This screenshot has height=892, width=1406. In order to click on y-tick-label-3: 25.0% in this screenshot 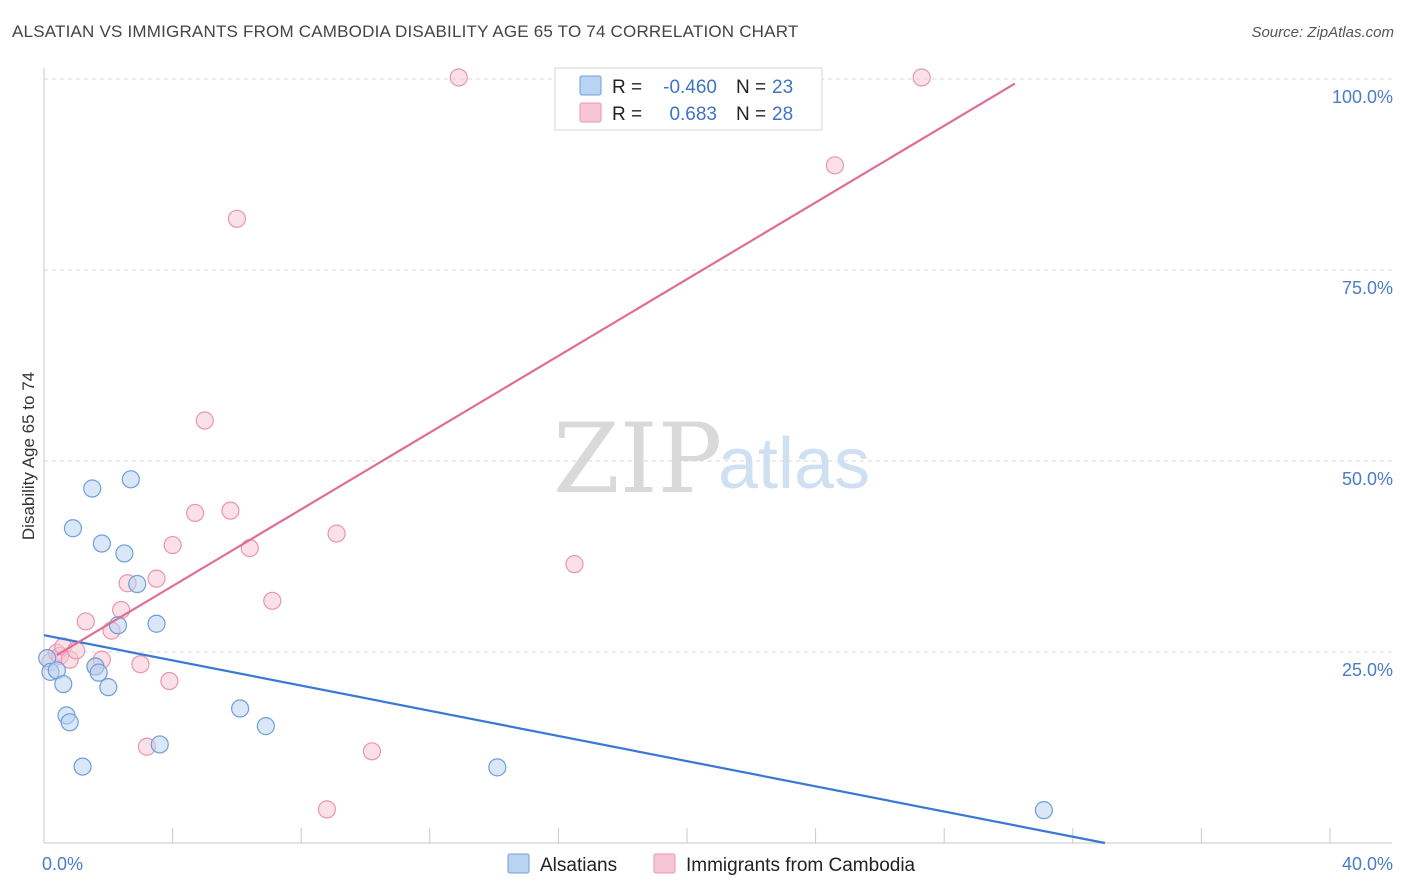, I will do `click(1367, 670)`.